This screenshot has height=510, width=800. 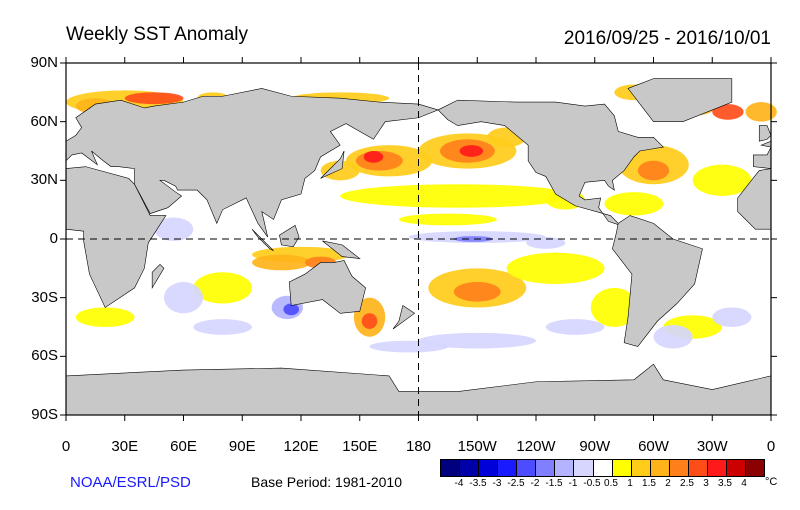 I want to click on colorbar-label: 4, so click(x=744, y=483).